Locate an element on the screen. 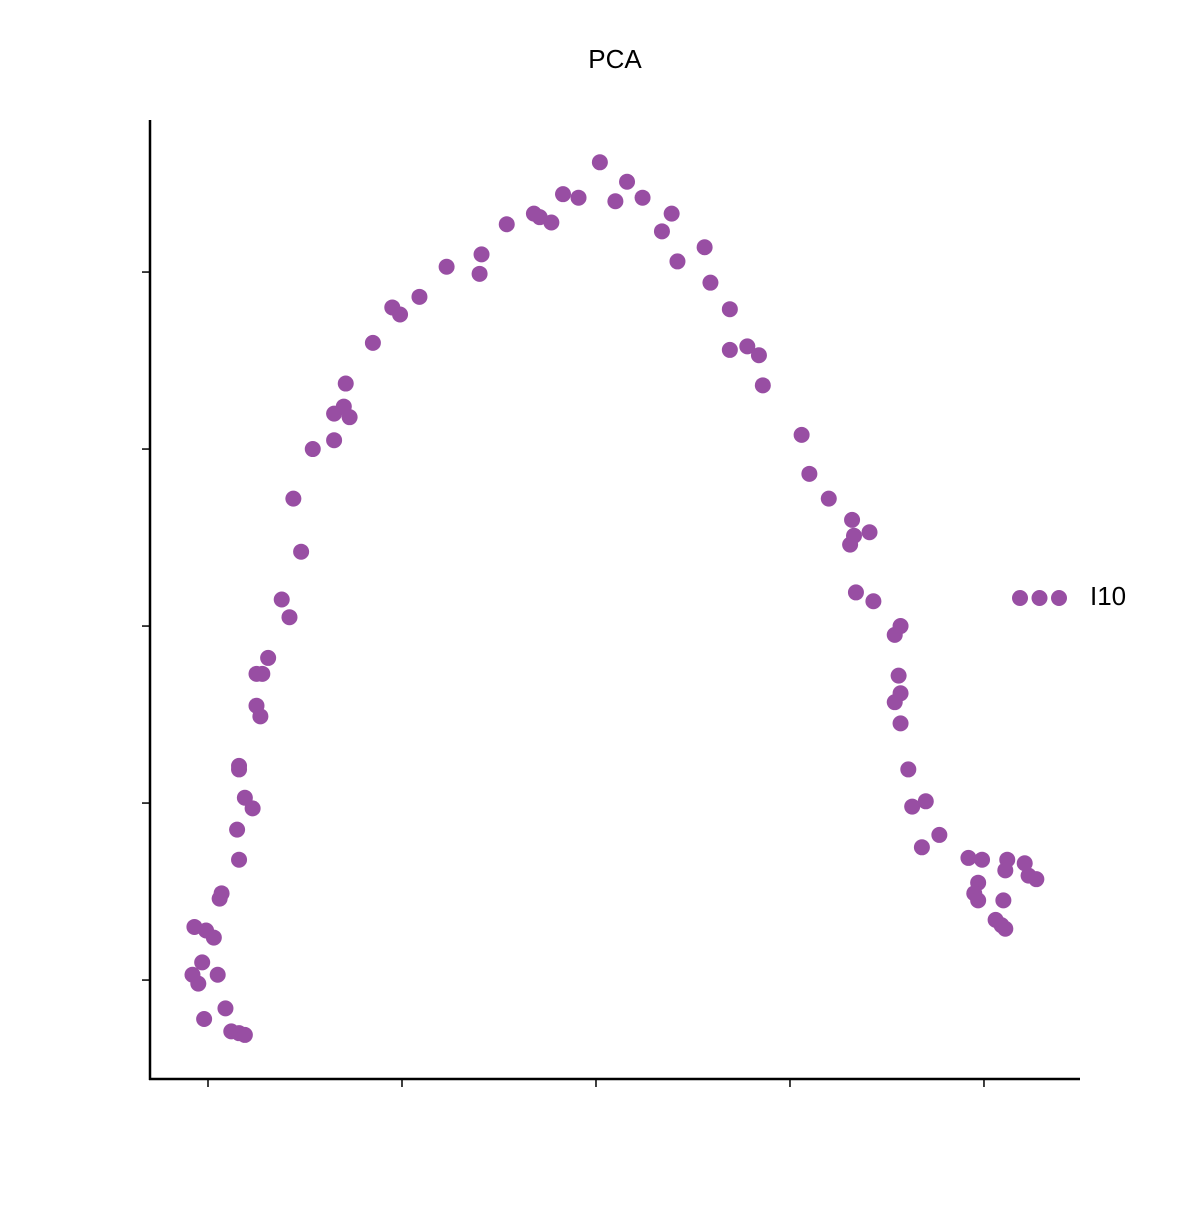 This screenshot has width=1200, height=1205. legend-label: I10 is located at coordinates (1108, 596).